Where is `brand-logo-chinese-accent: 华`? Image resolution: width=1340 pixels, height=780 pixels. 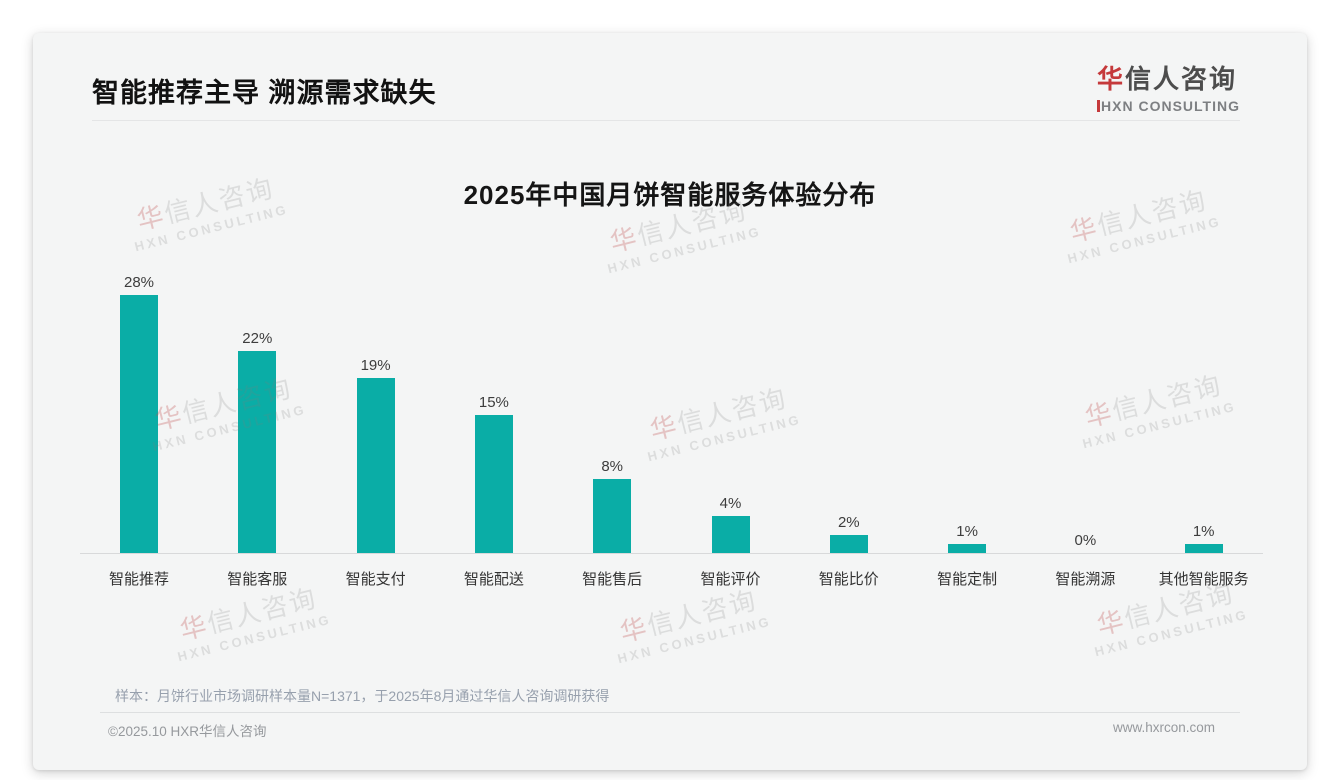
brand-logo-chinese-accent: 华 is located at coordinates (1111, 79).